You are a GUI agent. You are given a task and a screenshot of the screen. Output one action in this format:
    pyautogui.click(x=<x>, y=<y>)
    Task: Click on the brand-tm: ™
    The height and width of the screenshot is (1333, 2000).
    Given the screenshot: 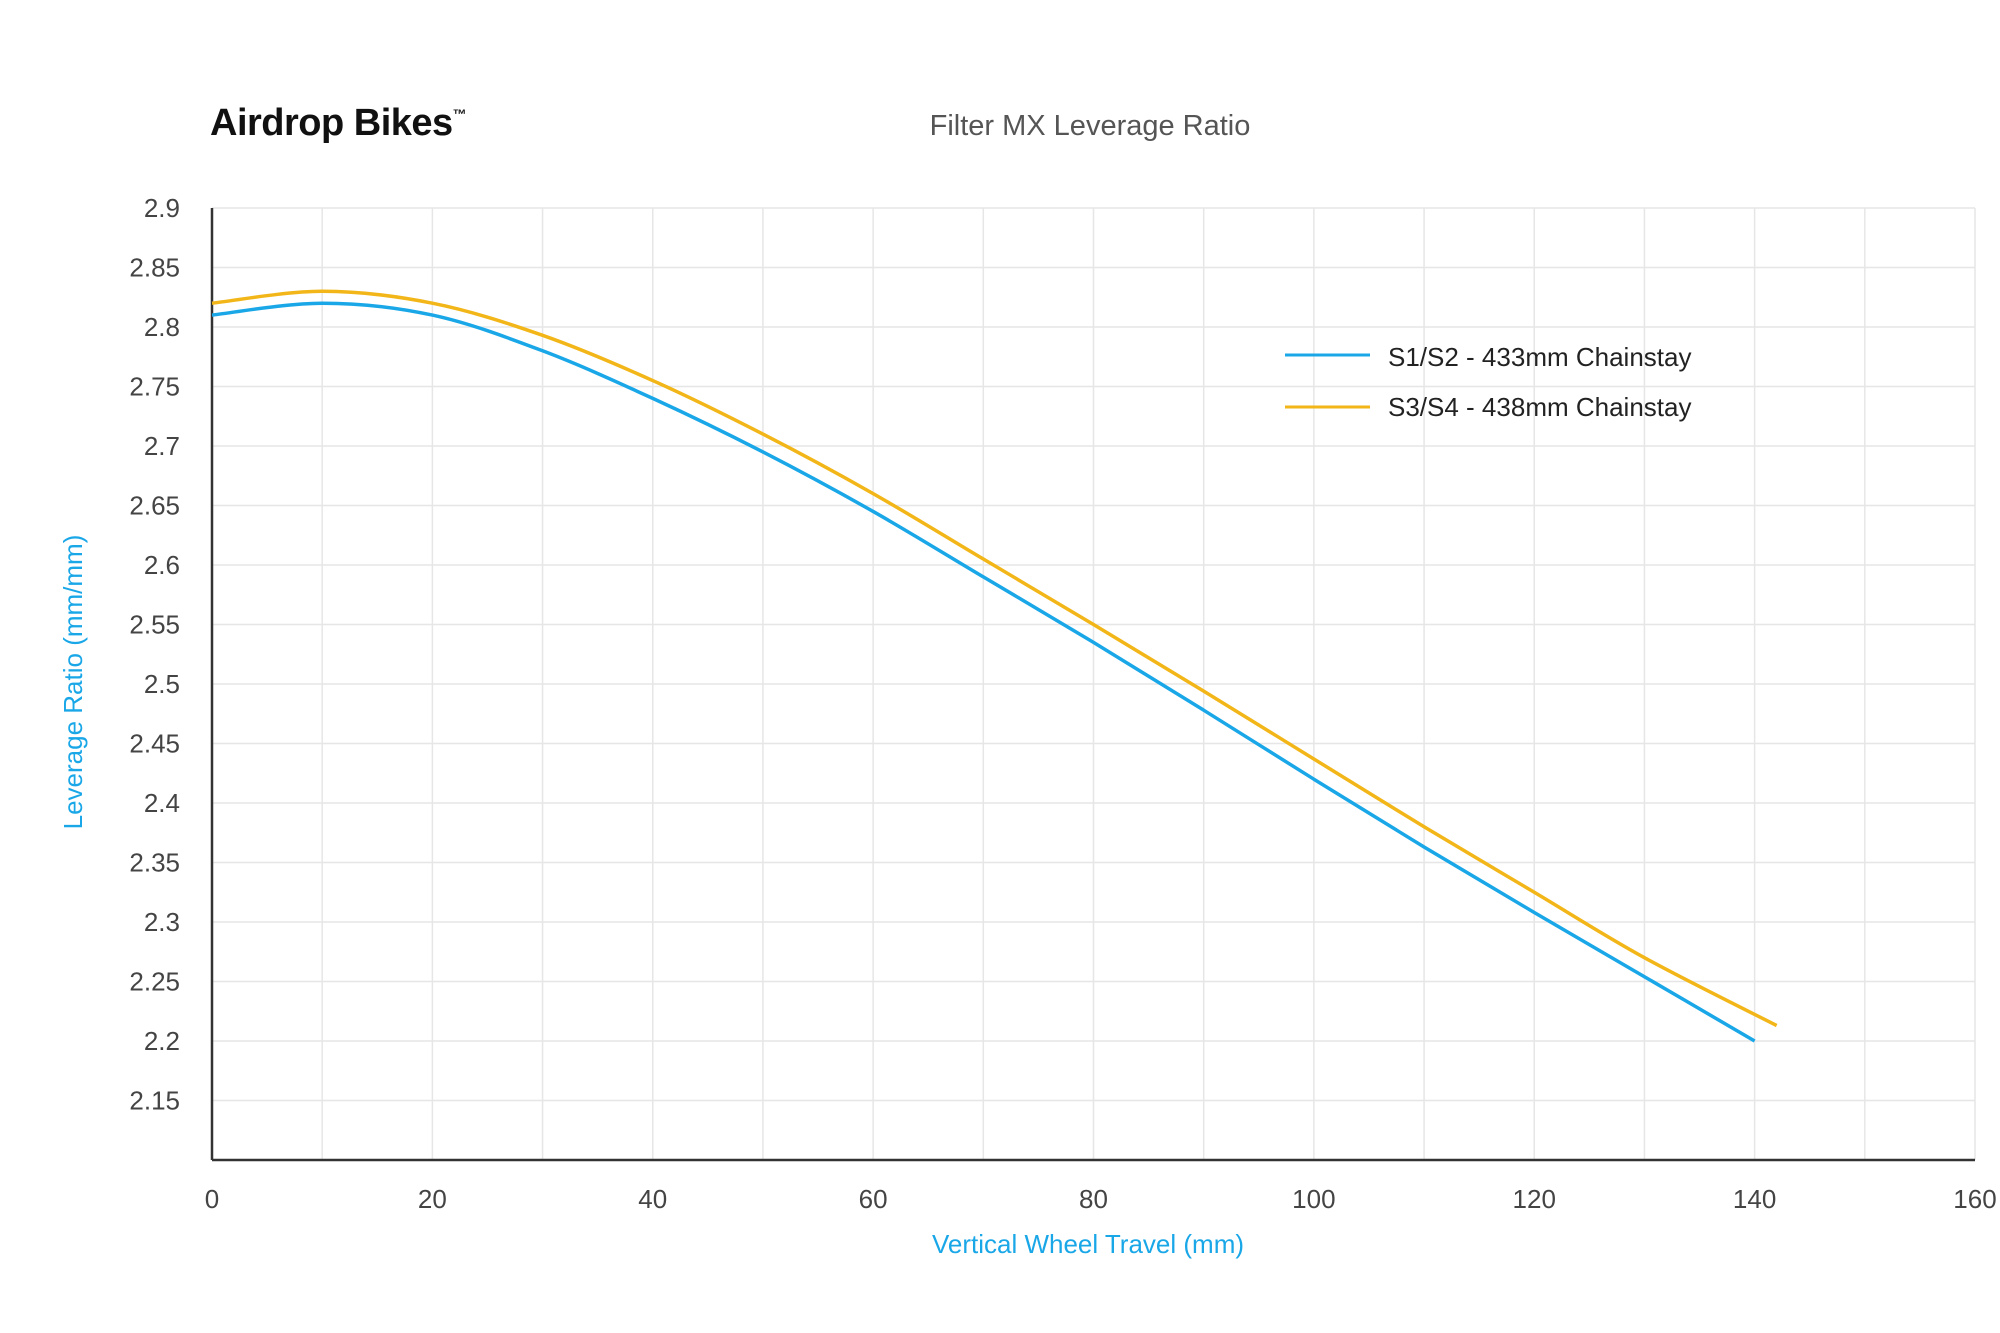 What is the action you would take?
    pyautogui.click(x=460, y=114)
    